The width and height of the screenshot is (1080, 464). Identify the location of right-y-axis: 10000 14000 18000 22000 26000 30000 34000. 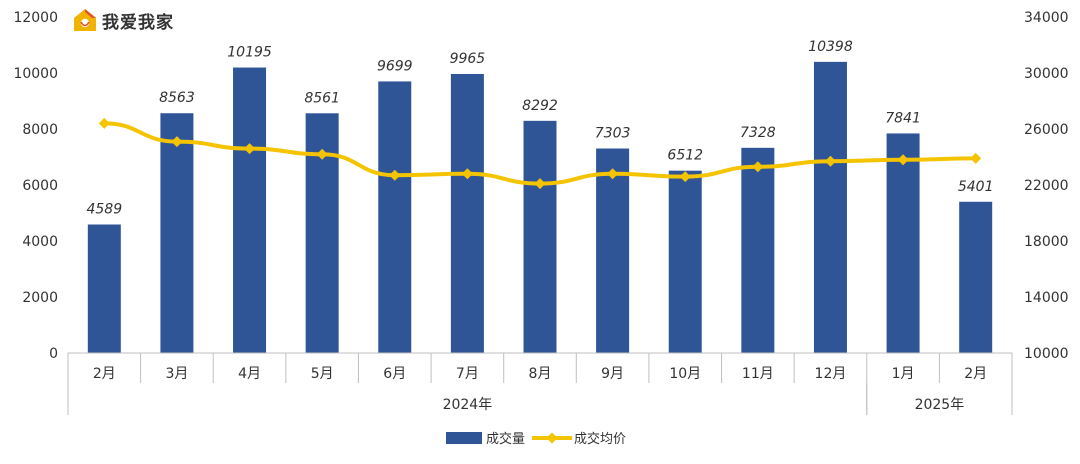
(1046, 186).